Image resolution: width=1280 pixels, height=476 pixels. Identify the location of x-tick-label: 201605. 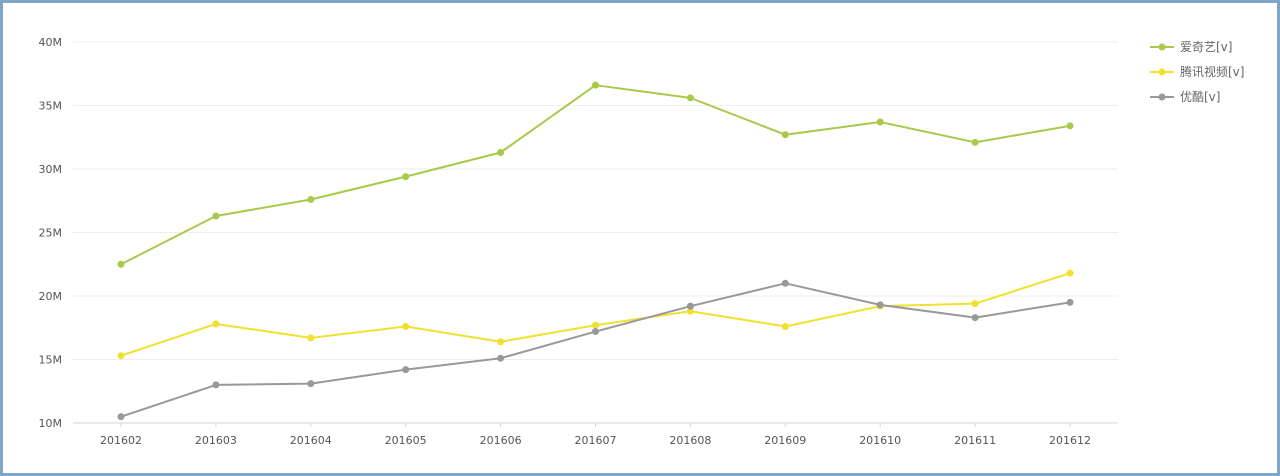
(406, 440).